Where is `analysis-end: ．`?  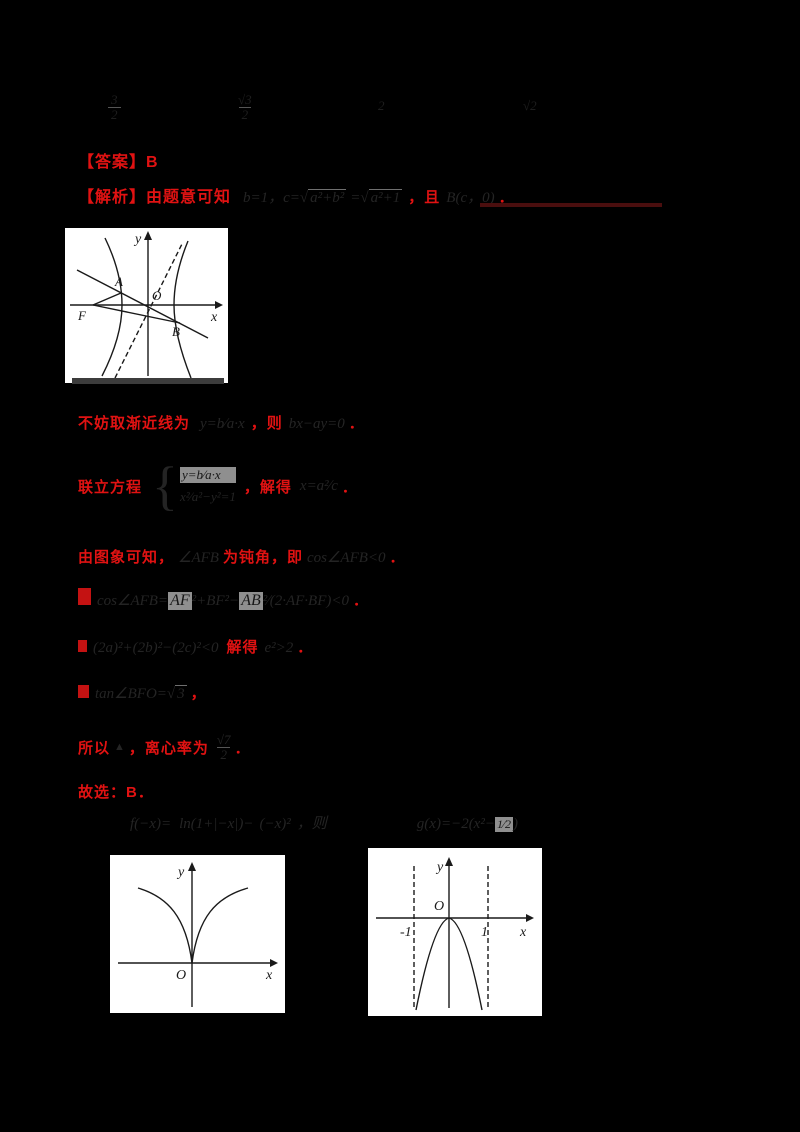
analysis-end: ． is located at coordinates (506, 197).